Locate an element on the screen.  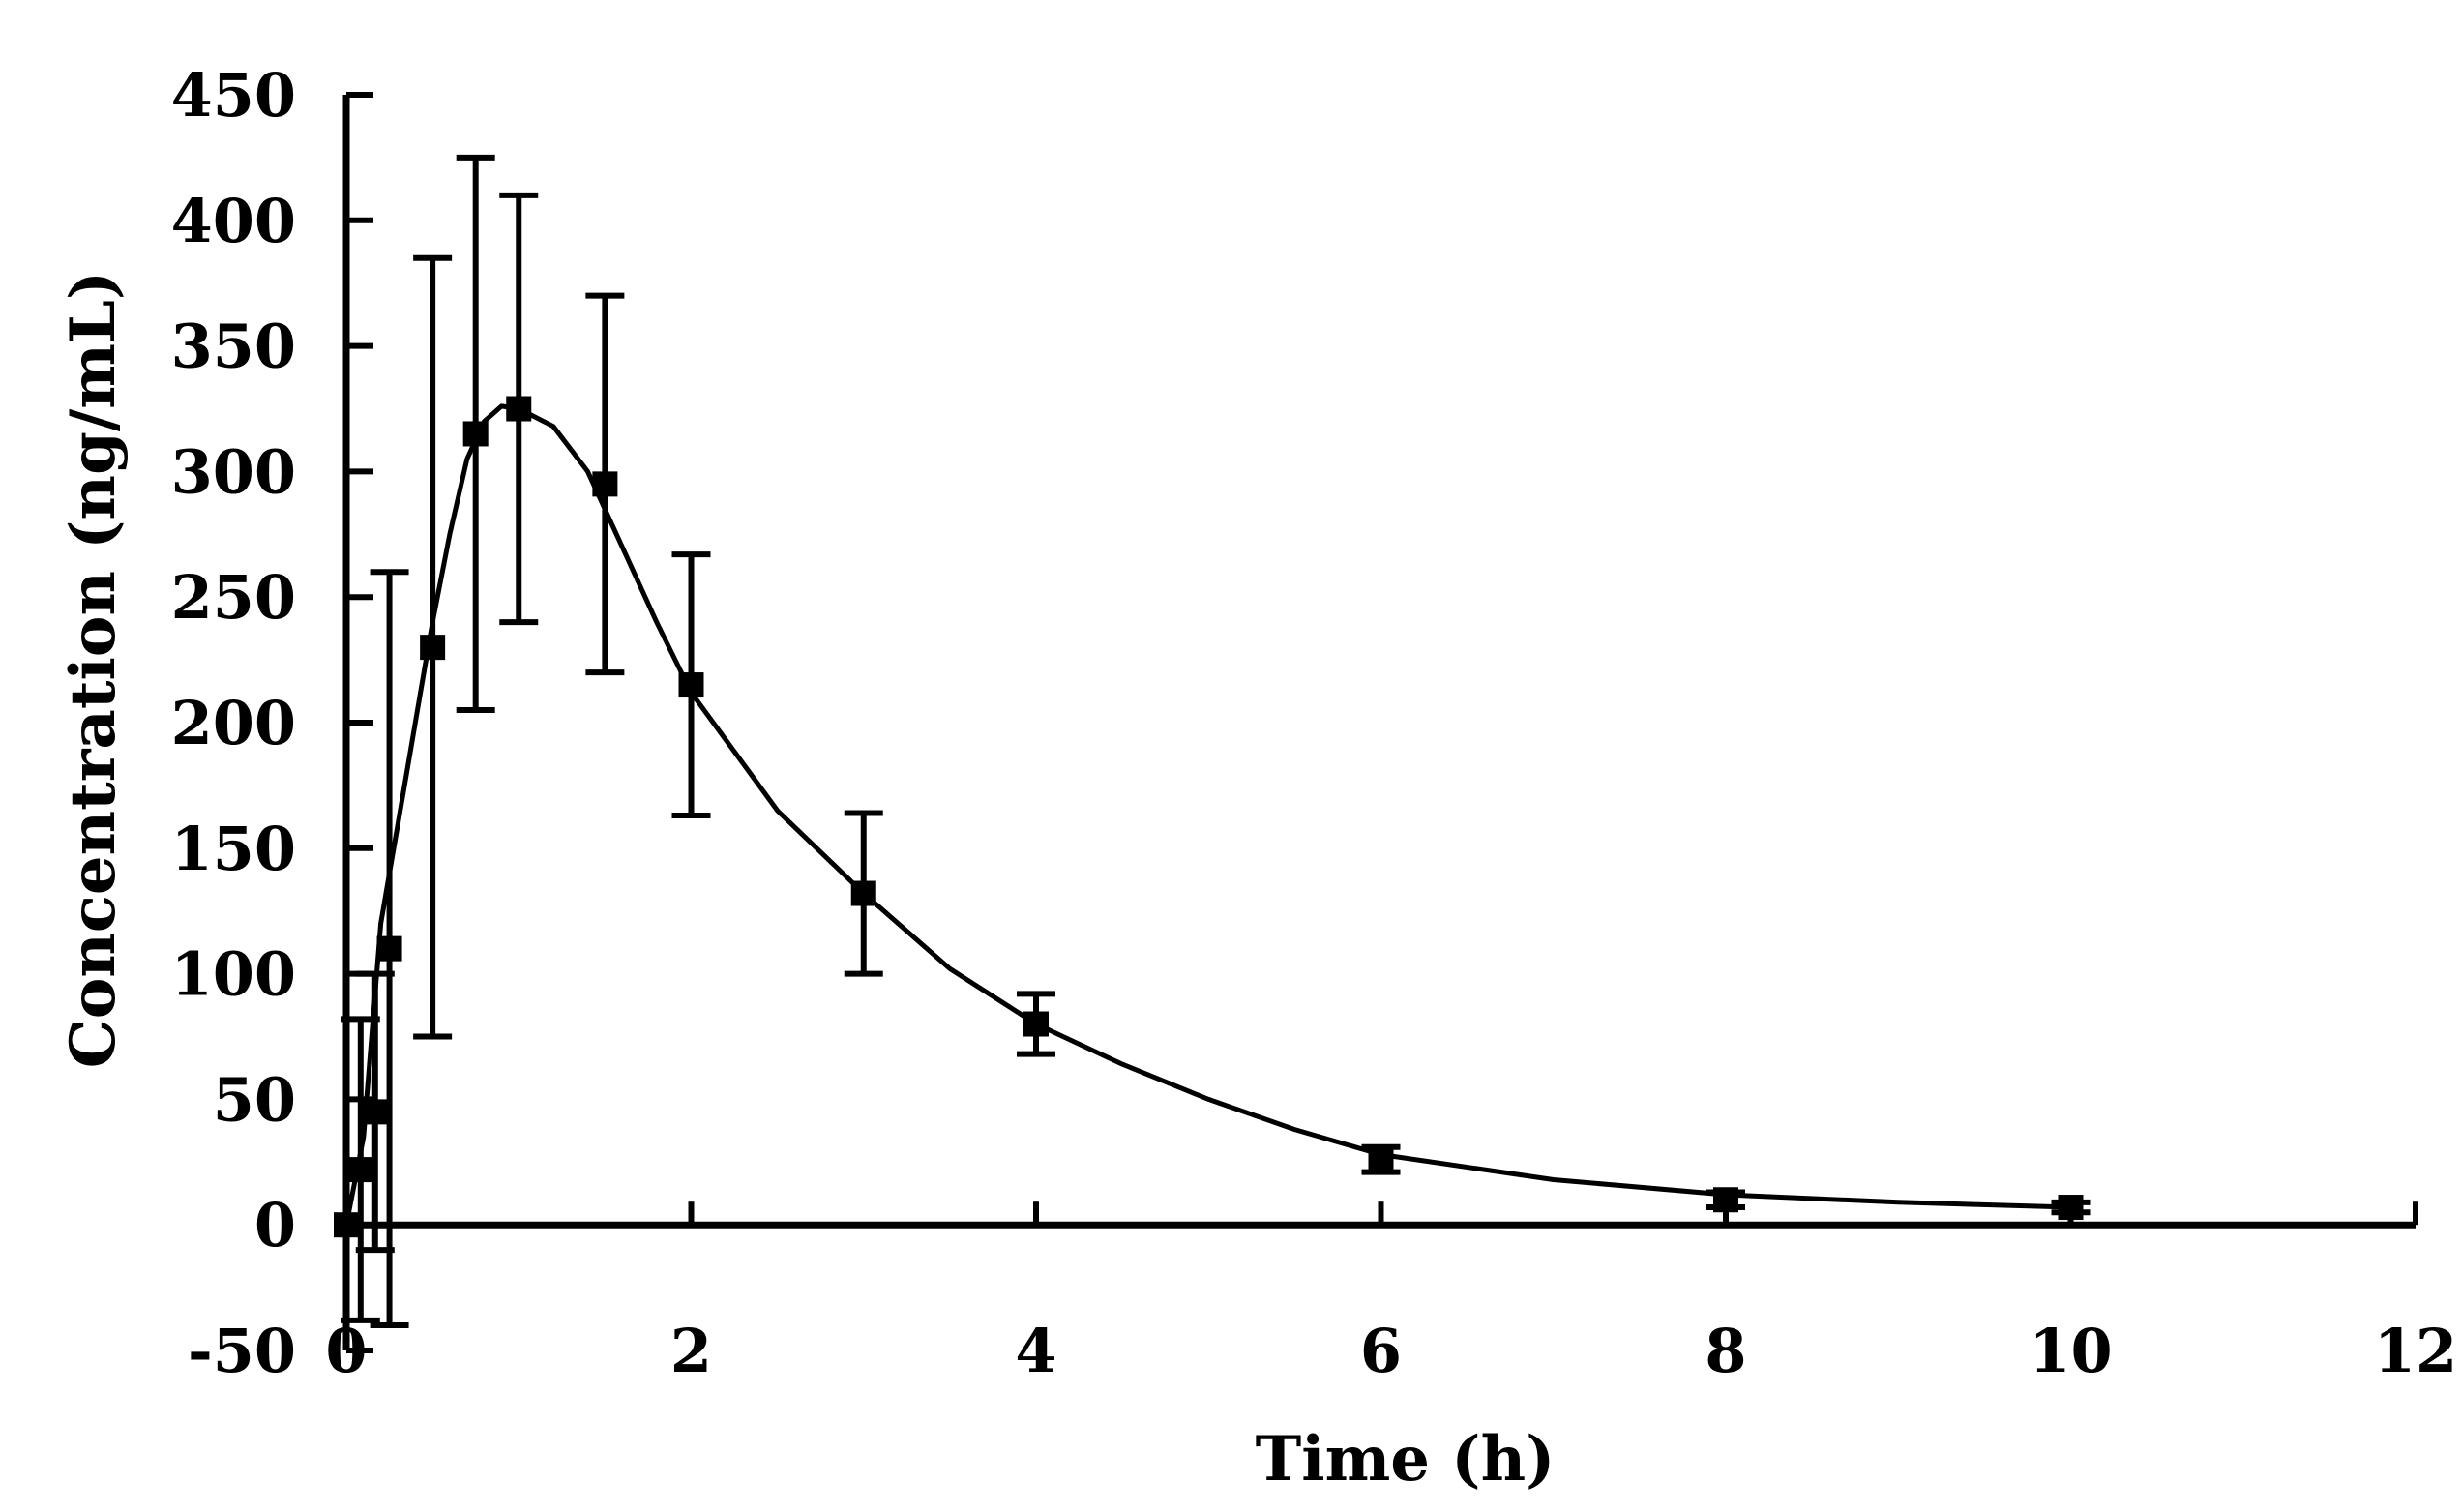
y-tick-label: 100 is located at coordinates (234, 974).